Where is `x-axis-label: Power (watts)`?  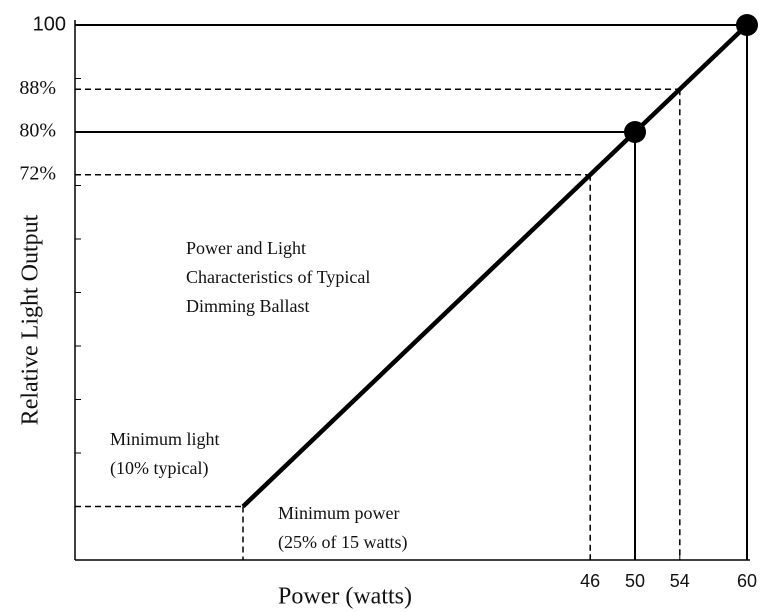 x-axis-label: Power (watts) is located at coordinates (345, 597).